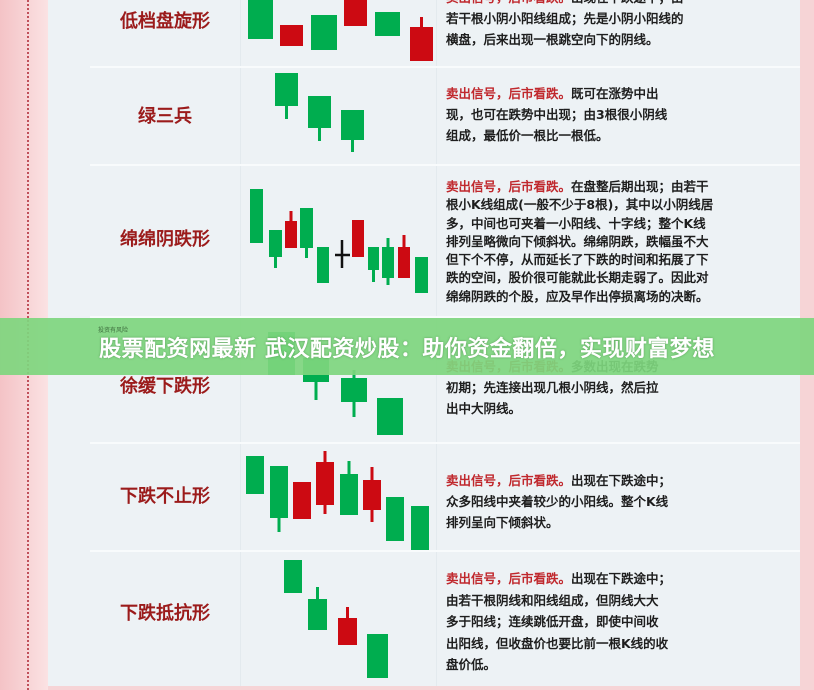  Describe the element at coordinates (591, 522) in the screenshot. I see `description-line: 排列呈向下倾斜状。` at that location.